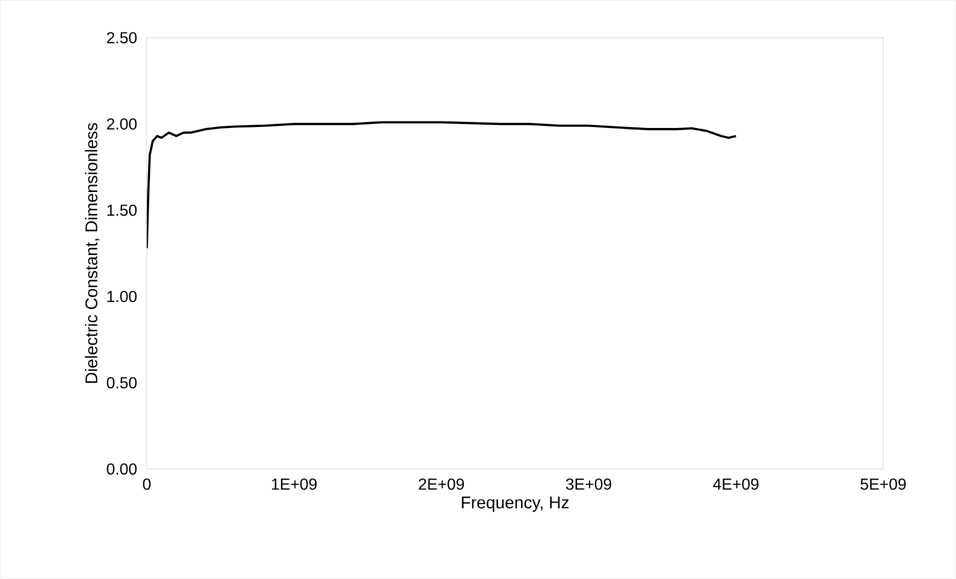  Describe the element at coordinates (441, 484) in the screenshot. I see `x-tick-label: 2E+09` at that location.